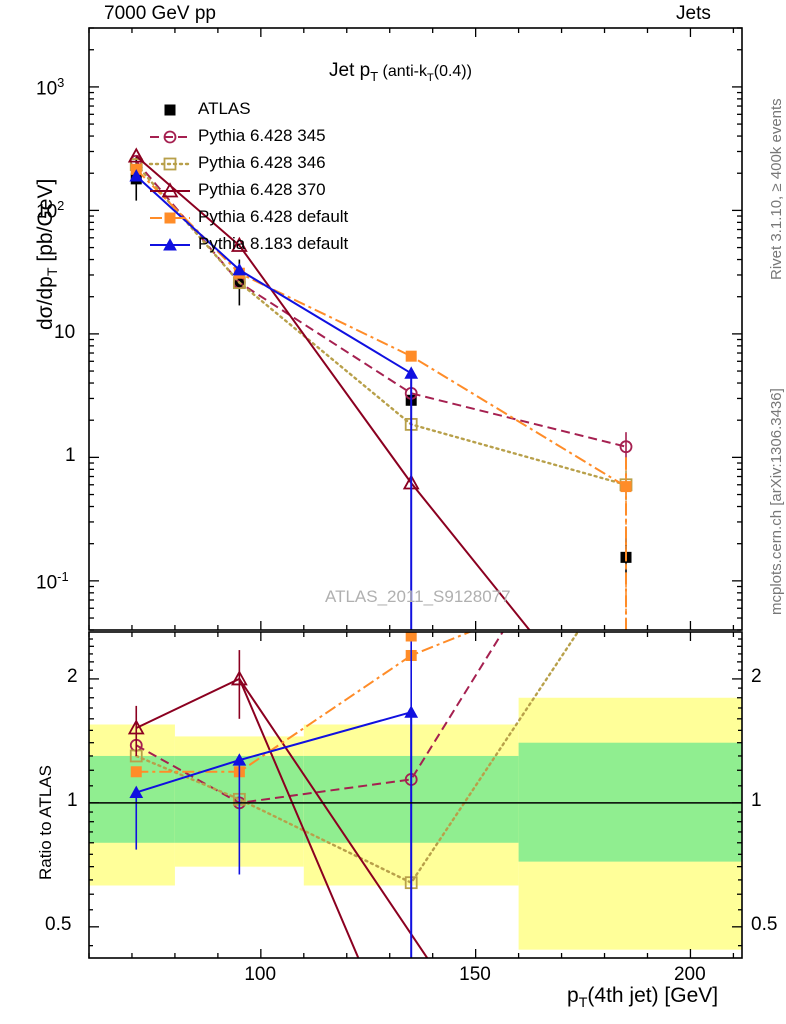  Describe the element at coordinates (452, 71) in the screenshot. I see `plot-title-end: (0.4))` at that location.